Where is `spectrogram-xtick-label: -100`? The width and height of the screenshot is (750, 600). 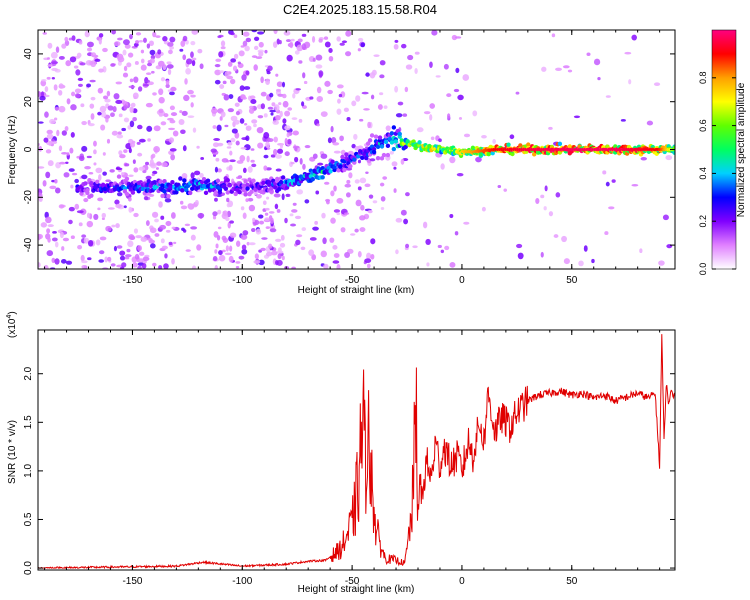 spectrogram-xtick-label: -100 is located at coordinates (242, 280).